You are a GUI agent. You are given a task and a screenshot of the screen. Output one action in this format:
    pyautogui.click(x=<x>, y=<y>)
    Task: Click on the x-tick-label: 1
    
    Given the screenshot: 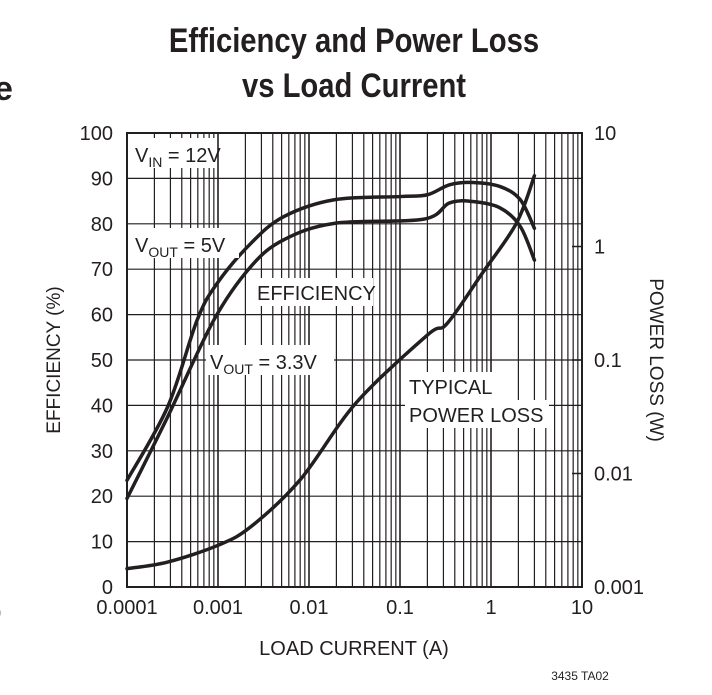 What is the action you would take?
    pyautogui.click(x=490, y=608)
    